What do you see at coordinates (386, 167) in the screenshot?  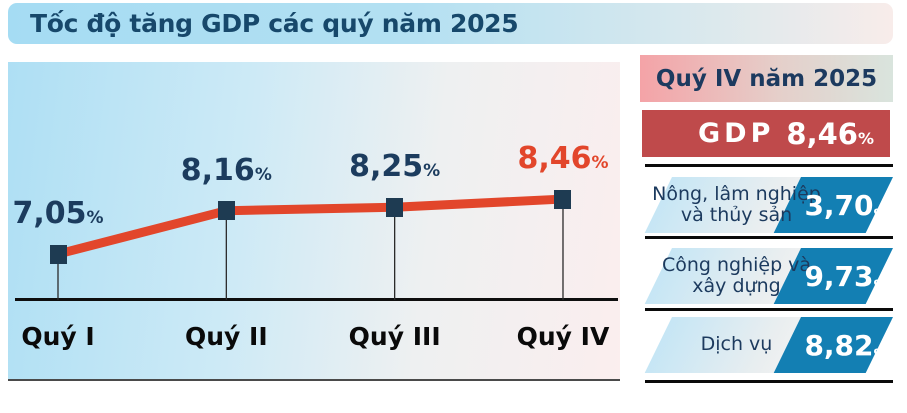 I see `data-point-value: 8,25` at bounding box center [386, 167].